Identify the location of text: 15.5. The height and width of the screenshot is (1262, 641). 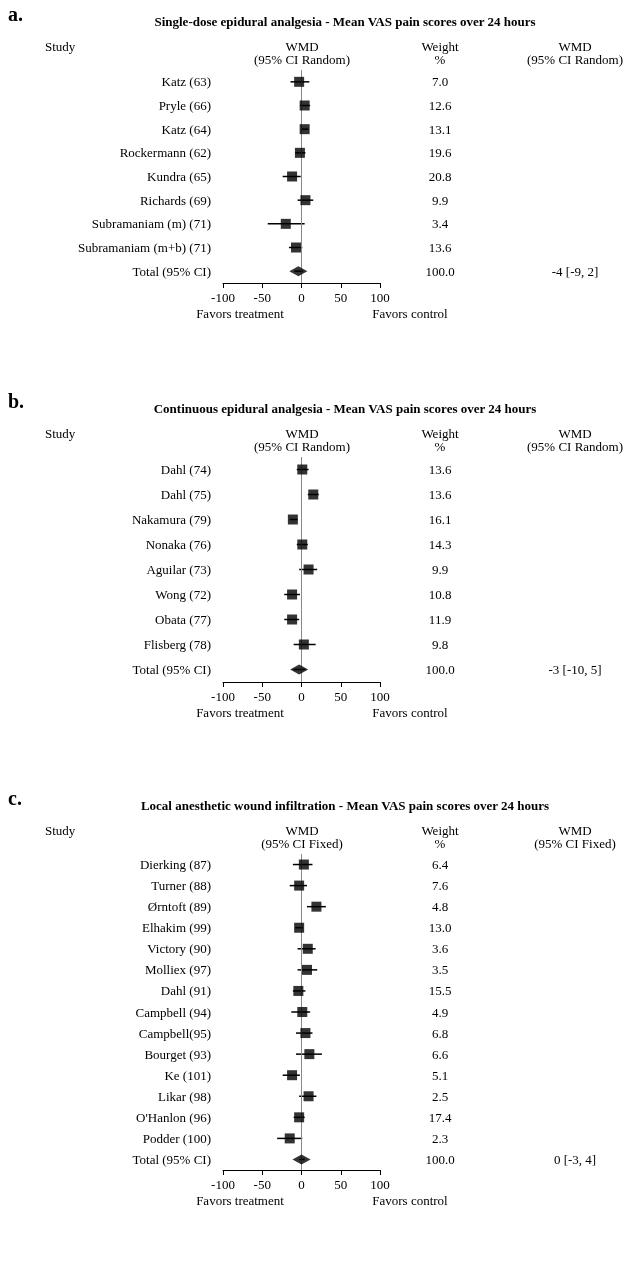
(440, 991).